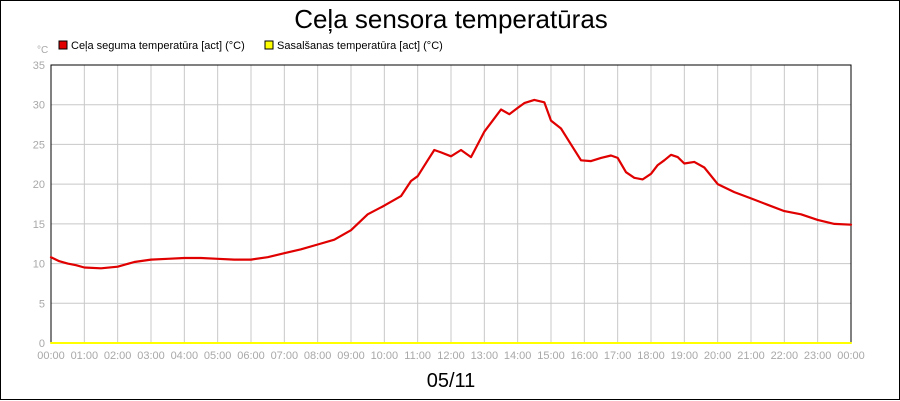 The image size is (900, 401). Describe the element at coordinates (618, 356) in the screenshot. I see `x-tick-label: 17:00` at that location.